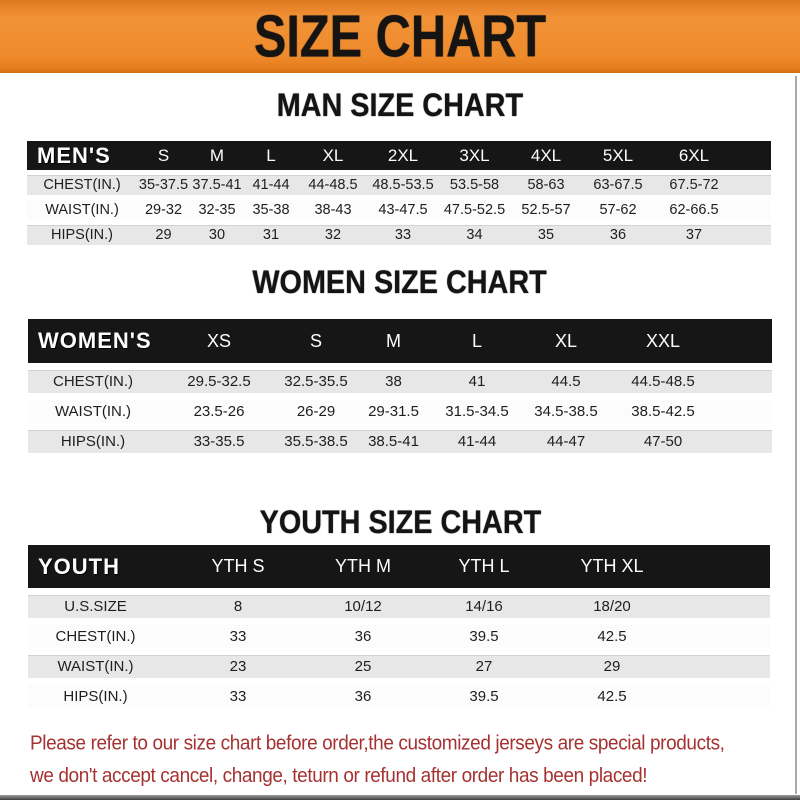 Image resolution: width=800 pixels, height=800 pixels. Describe the element at coordinates (217, 185) in the screenshot. I see `table-cell: 37.5-41` at that location.